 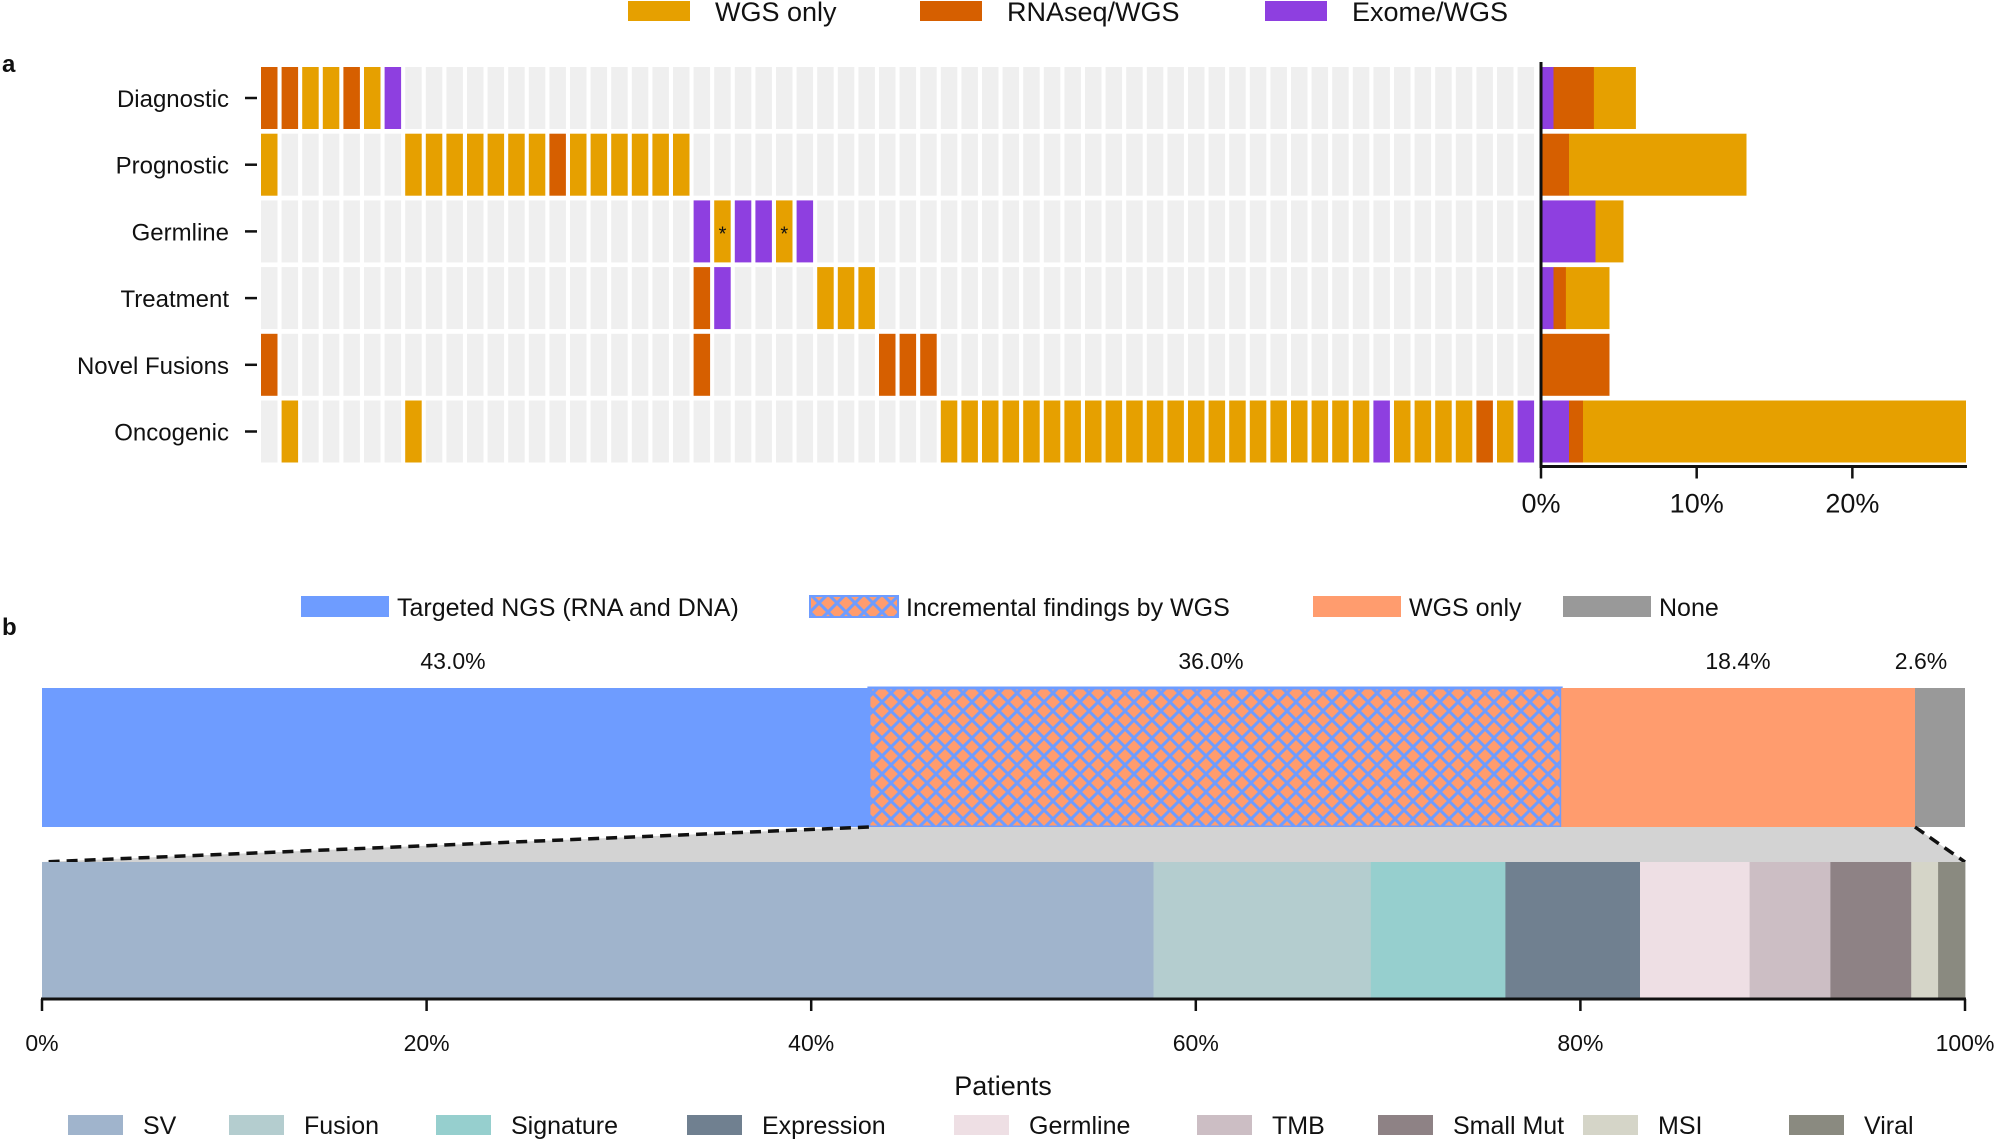 What do you see at coordinates (776, 13) in the screenshot?
I see `legend-label: WGS only` at bounding box center [776, 13].